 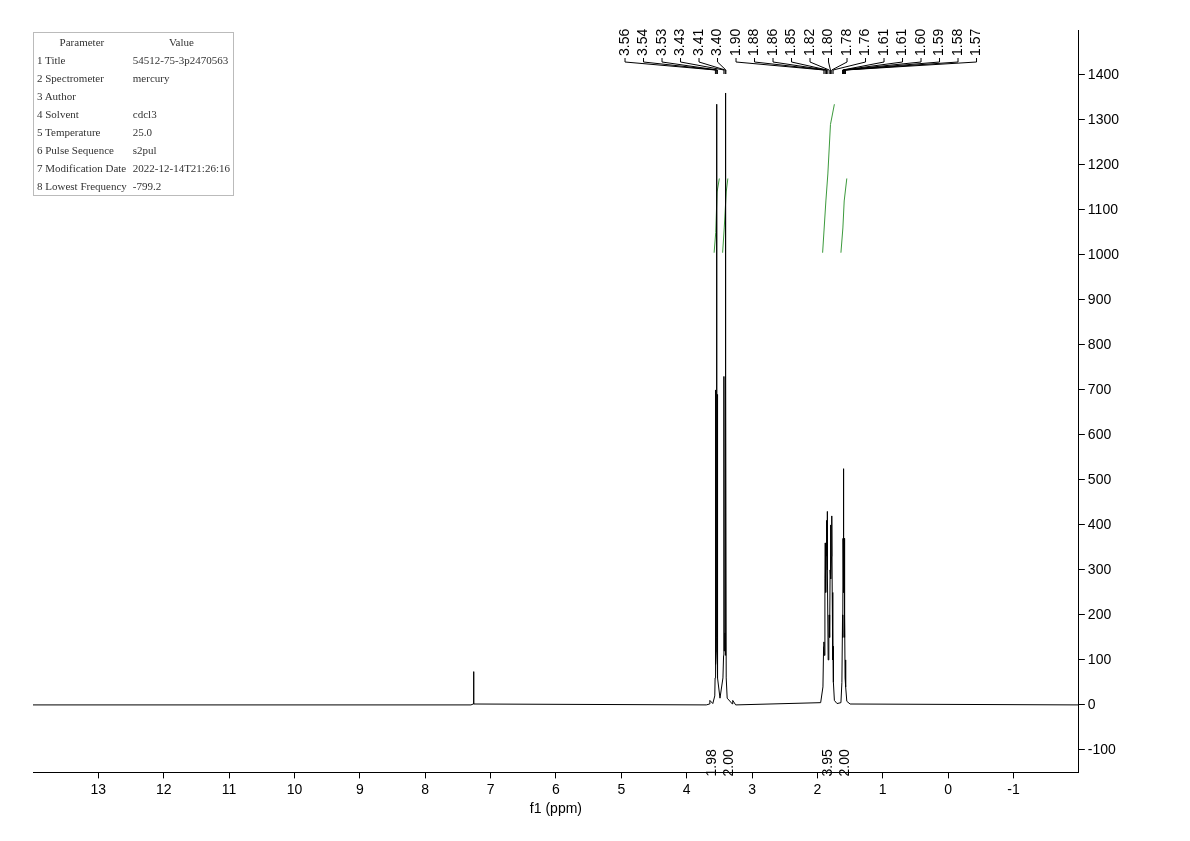 I want to click on text: 6 Pulse Sequence s2pul, so click(x=97, y=150).